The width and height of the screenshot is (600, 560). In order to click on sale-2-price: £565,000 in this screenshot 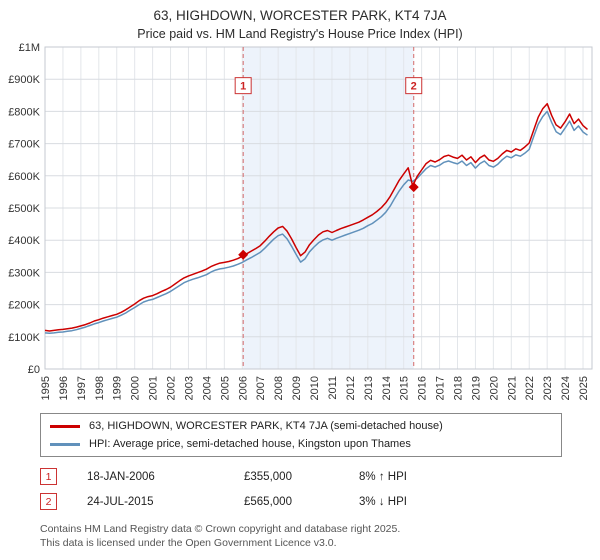, I will do `click(268, 501)`.